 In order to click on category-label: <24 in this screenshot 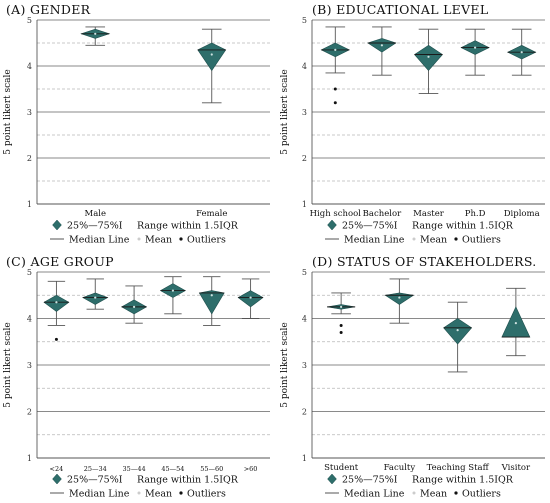, I will do `click(57, 469)`.